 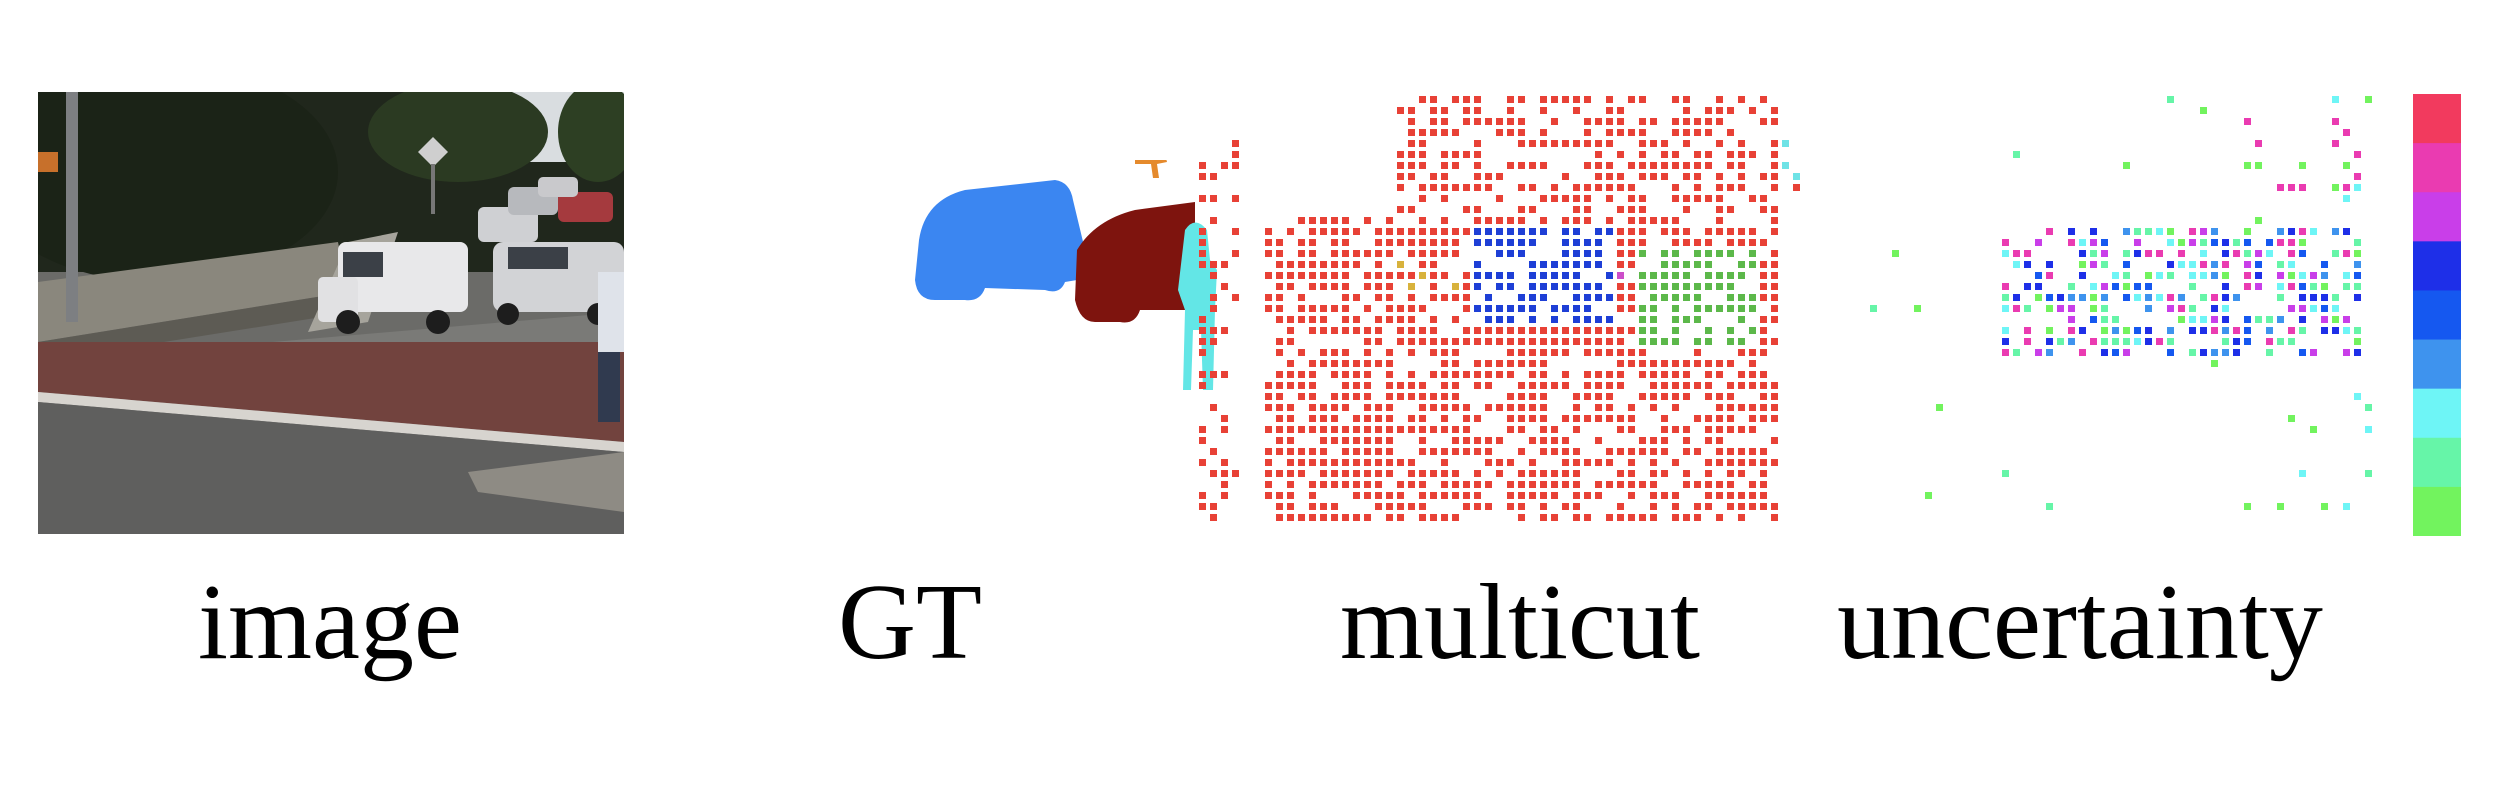 What do you see at coordinates (331, 313) in the screenshot?
I see `street-scene-photo` at bounding box center [331, 313].